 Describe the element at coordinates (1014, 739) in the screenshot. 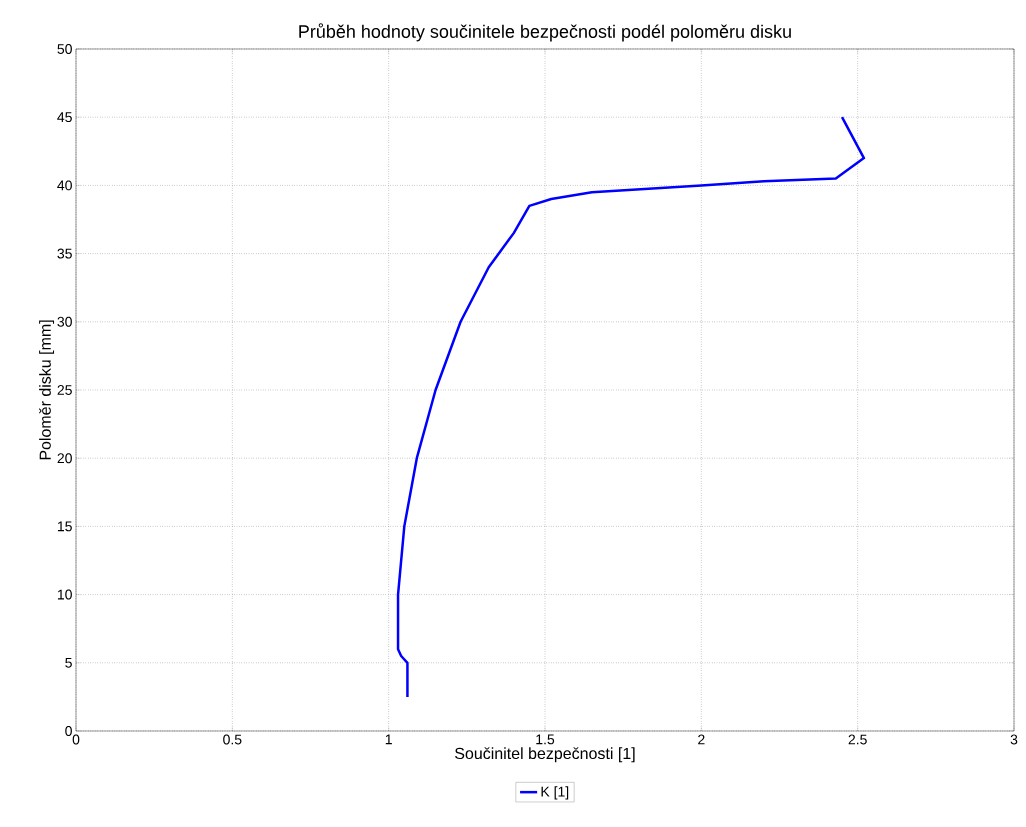

I see `x-tick-label: 3` at that location.